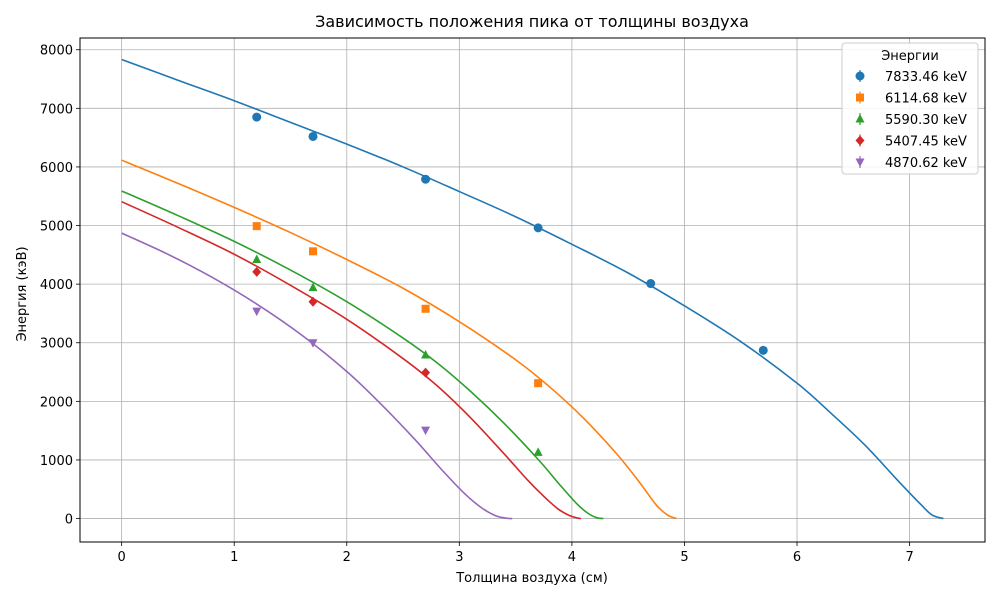 The height and width of the screenshot is (600, 1000). I want to click on x-tick-label: 3, so click(459, 557).